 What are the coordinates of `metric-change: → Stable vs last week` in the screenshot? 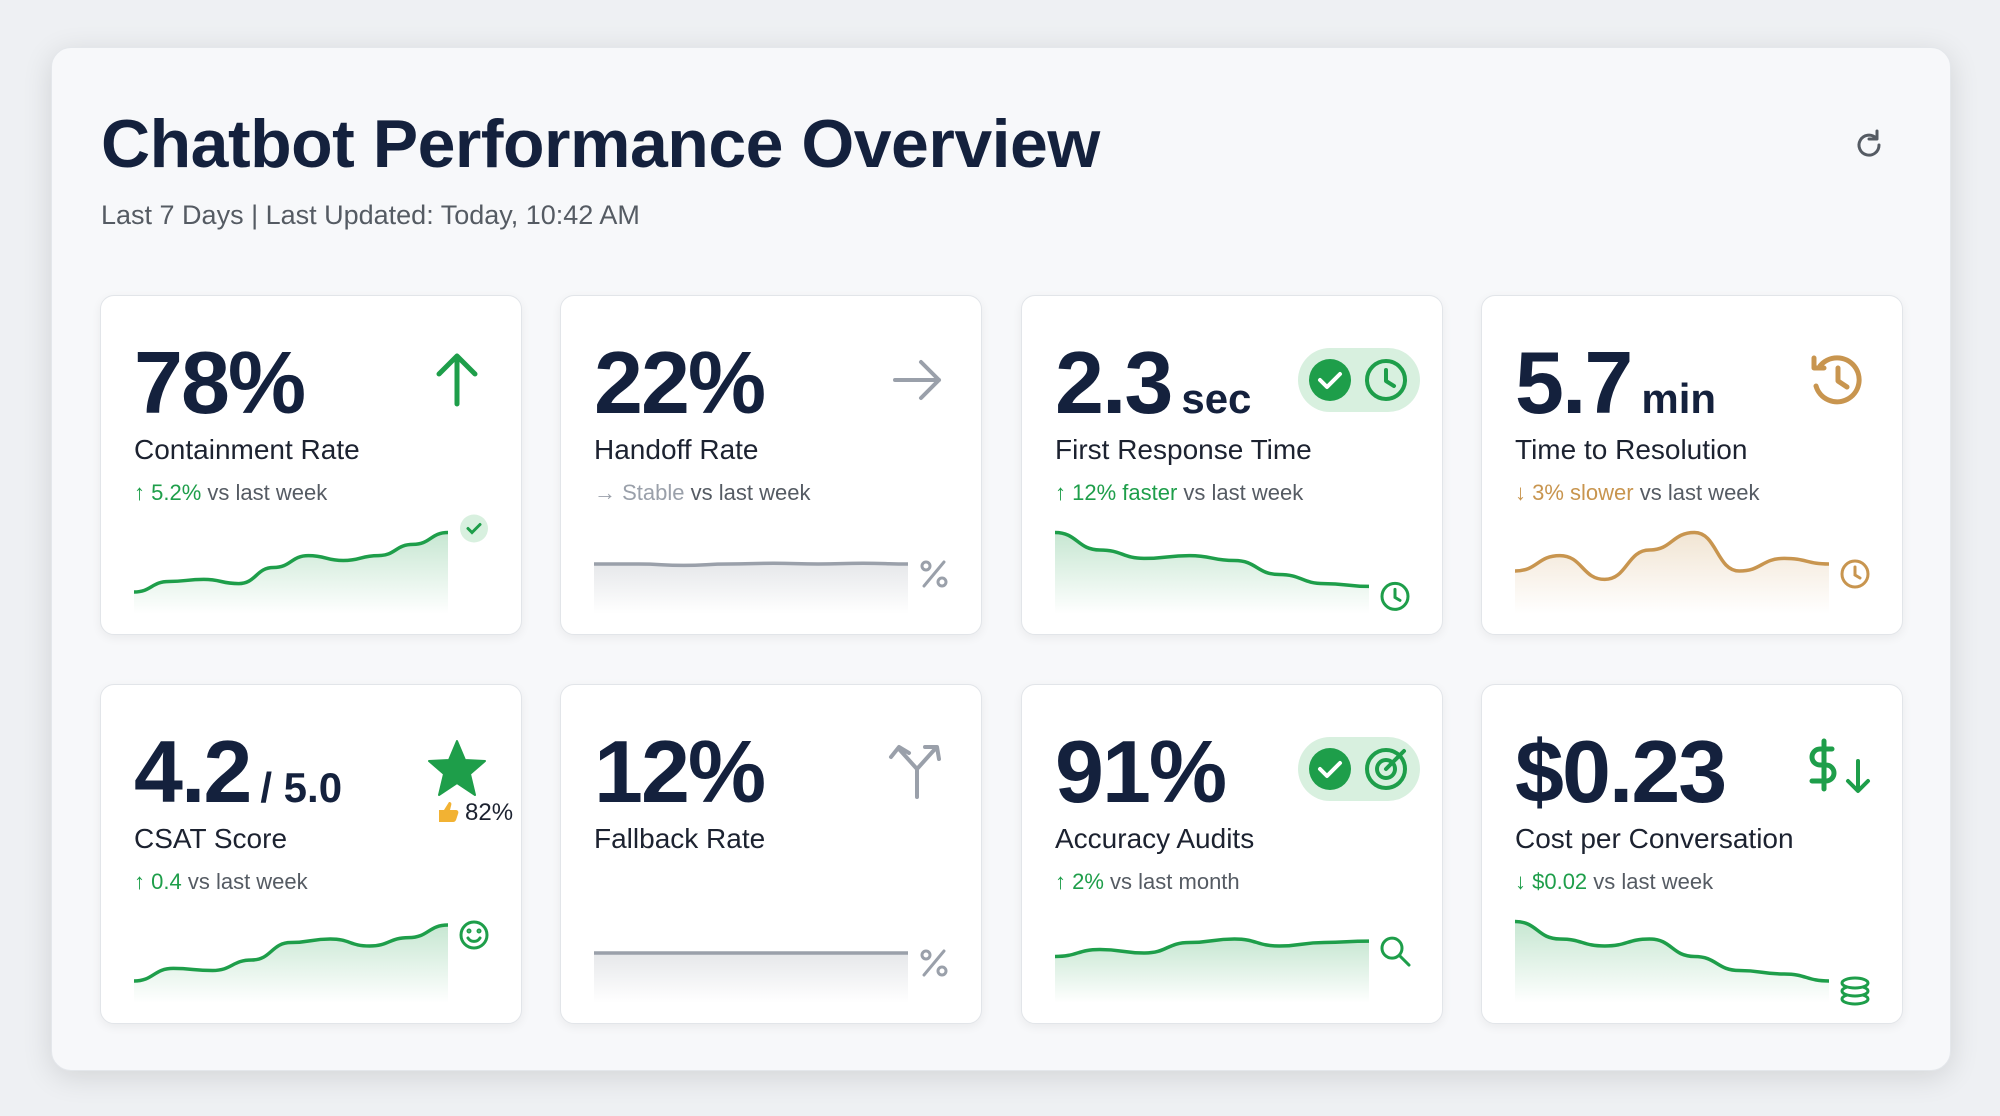 It's located at (702, 493).